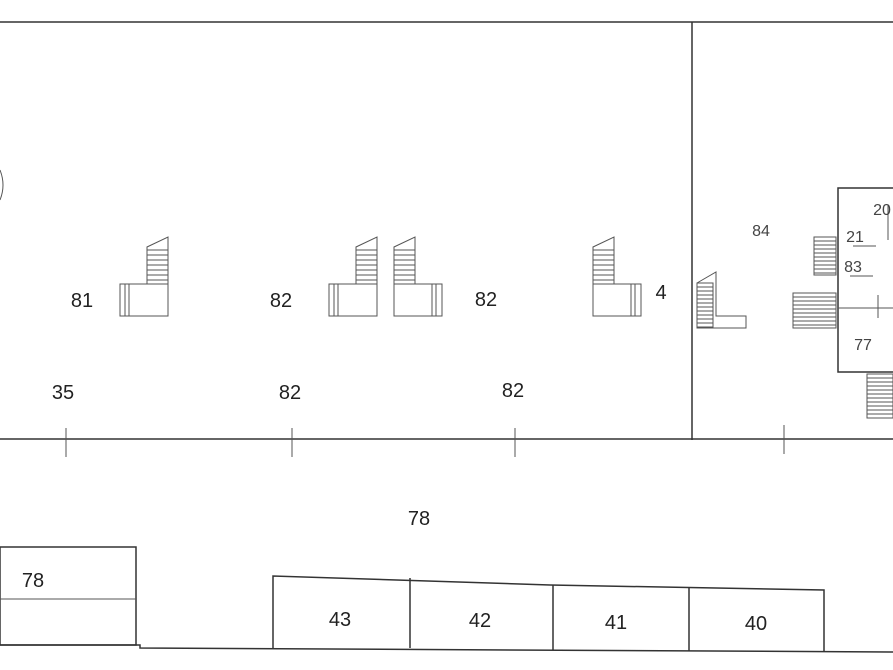  I want to click on unit-42-label: 42, so click(480, 621).